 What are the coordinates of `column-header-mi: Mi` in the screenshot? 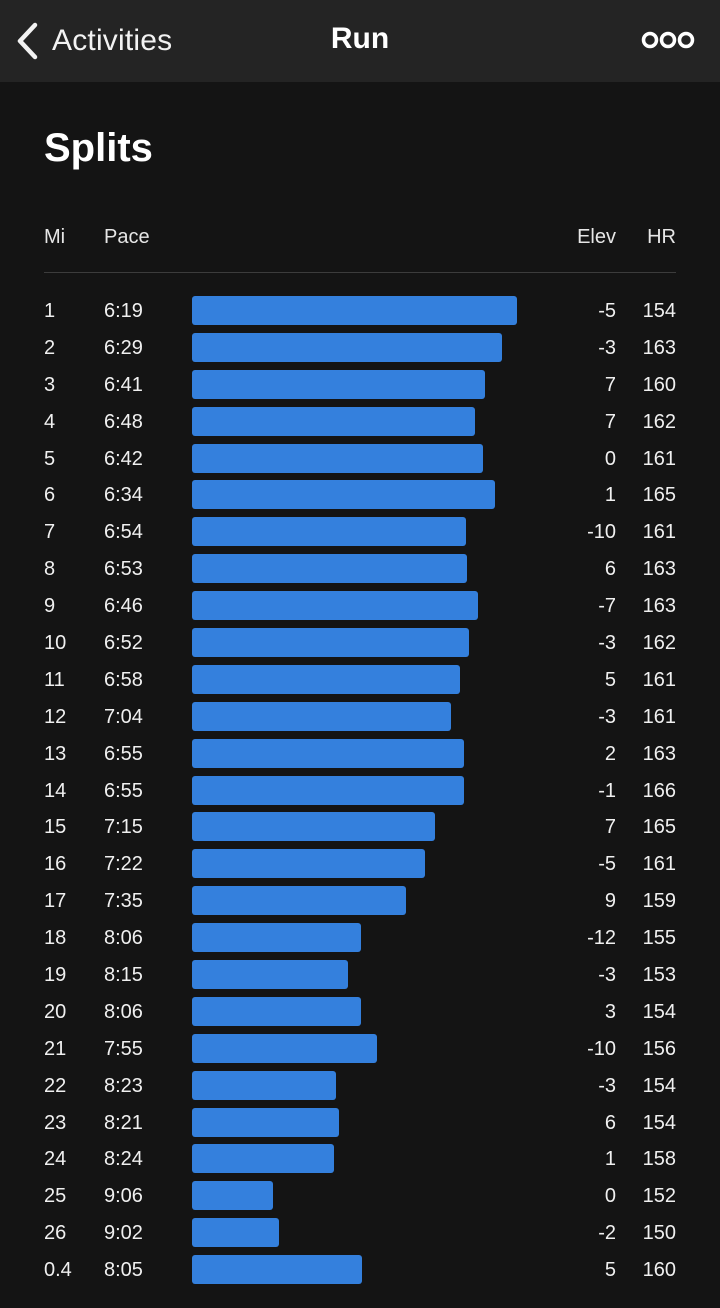 It's located at (55, 237).